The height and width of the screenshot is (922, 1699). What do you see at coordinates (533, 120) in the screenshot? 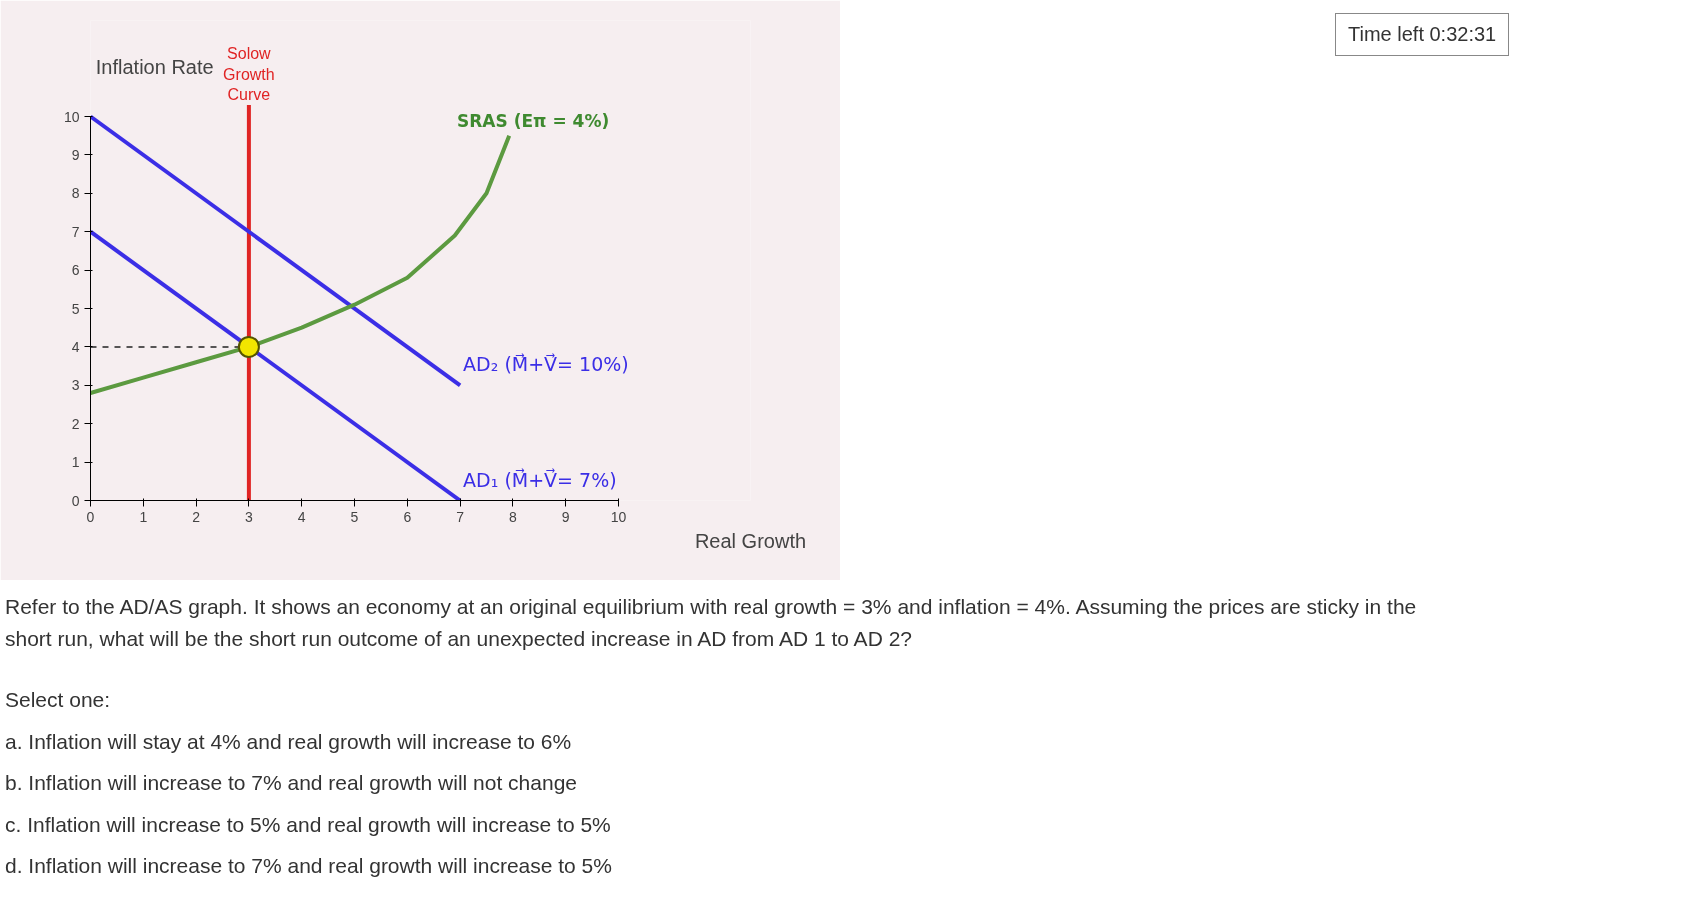
I see `series-label: SRAS (Eπ = 4%)` at bounding box center [533, 120].